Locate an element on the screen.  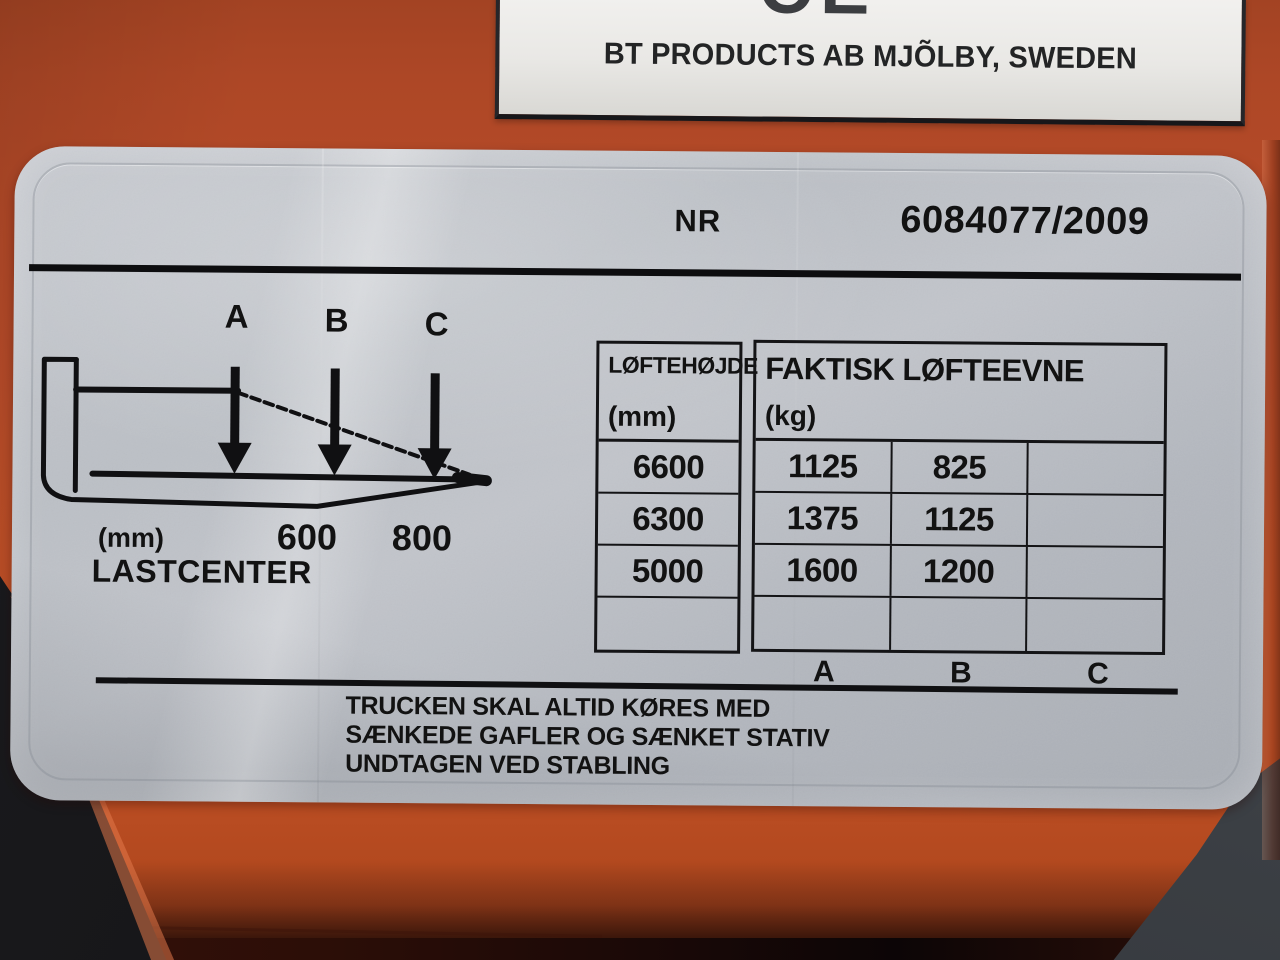
lift-height-table: LØFTEHØJDE (mm) 6600 6300 5000 is located at coordinates (676, 497).